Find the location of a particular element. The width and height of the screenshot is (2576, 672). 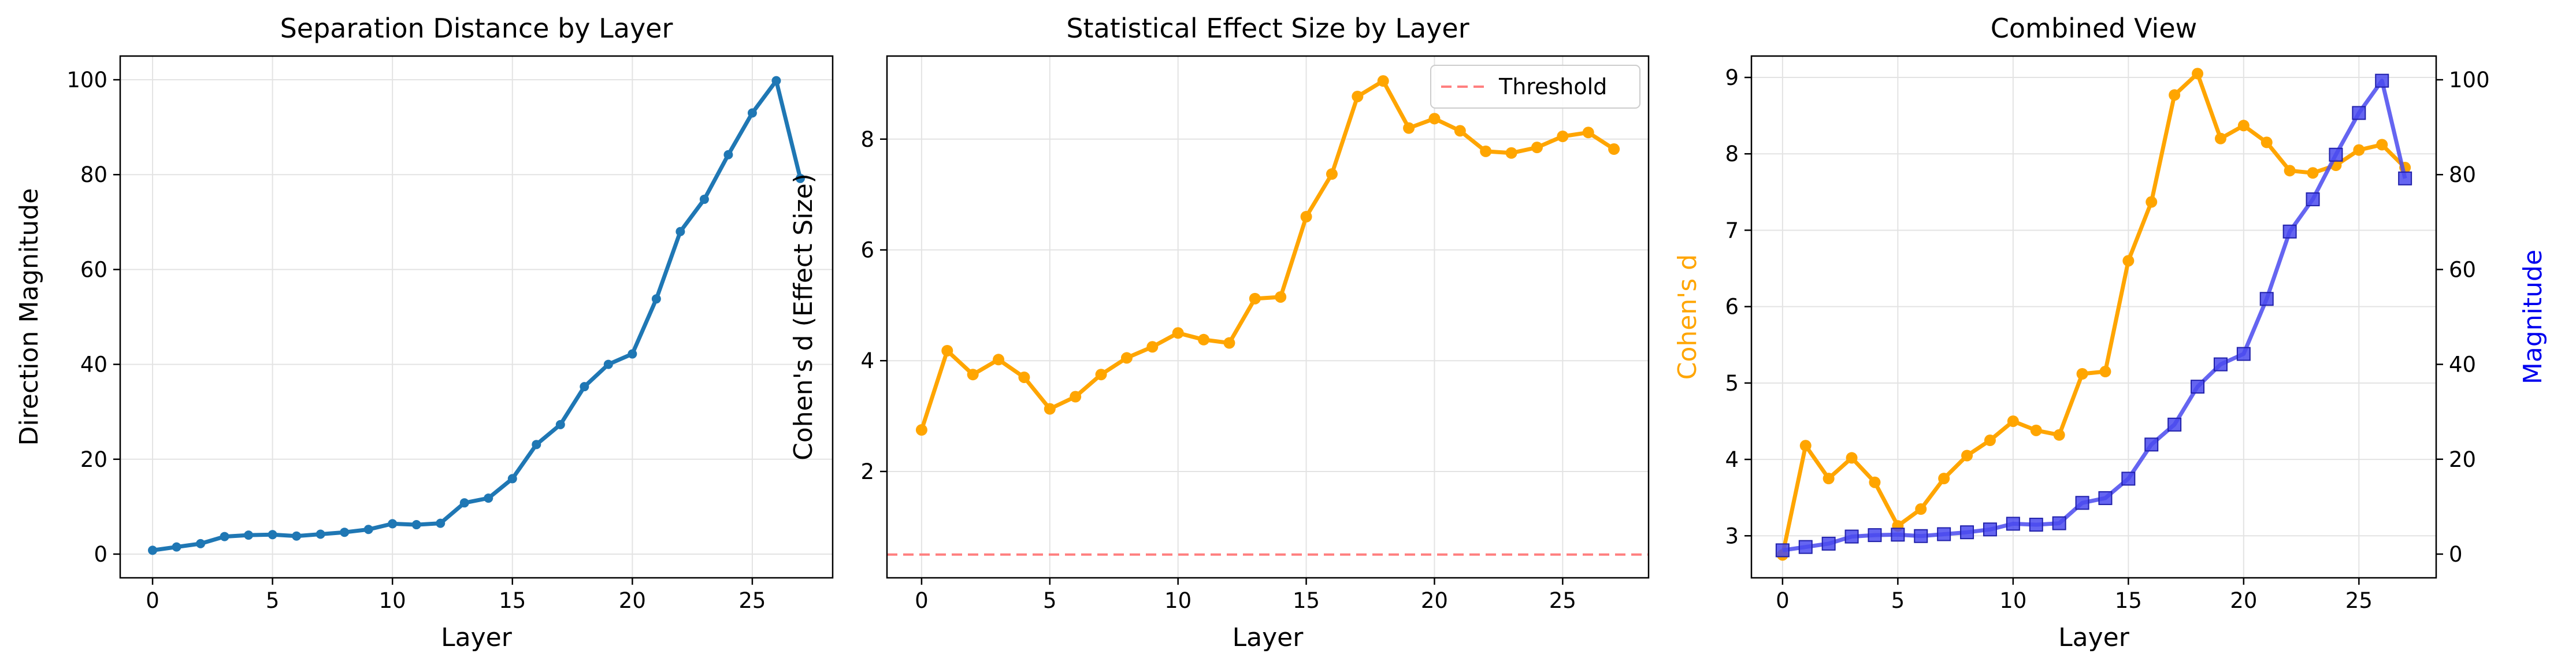

legend: Threshold is located at coordinates (1535, 87).